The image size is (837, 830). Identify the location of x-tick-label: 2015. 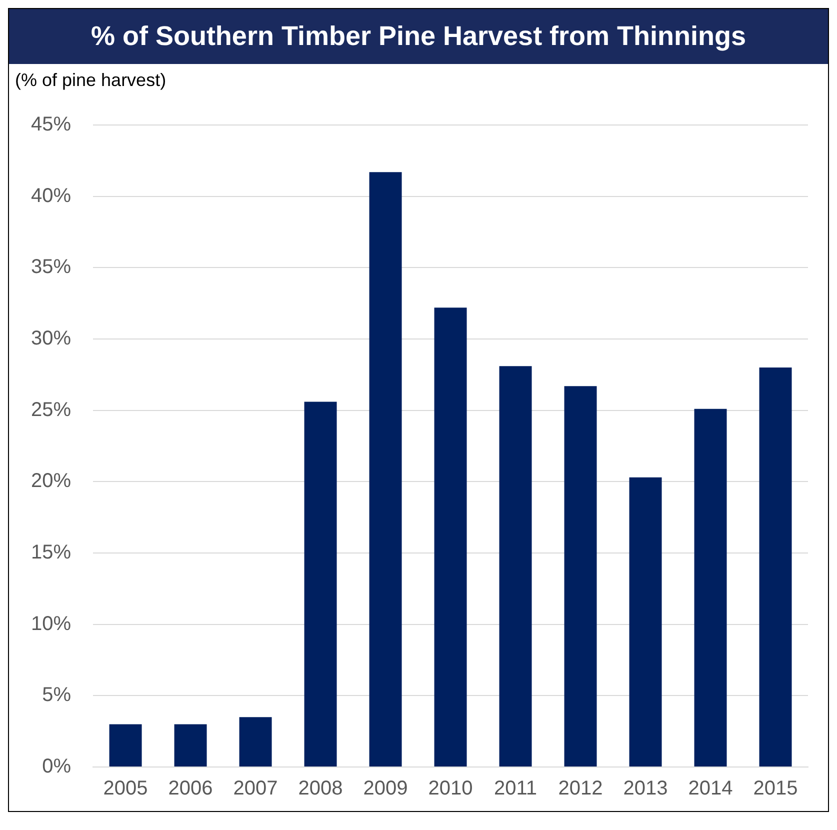
(775, 789).